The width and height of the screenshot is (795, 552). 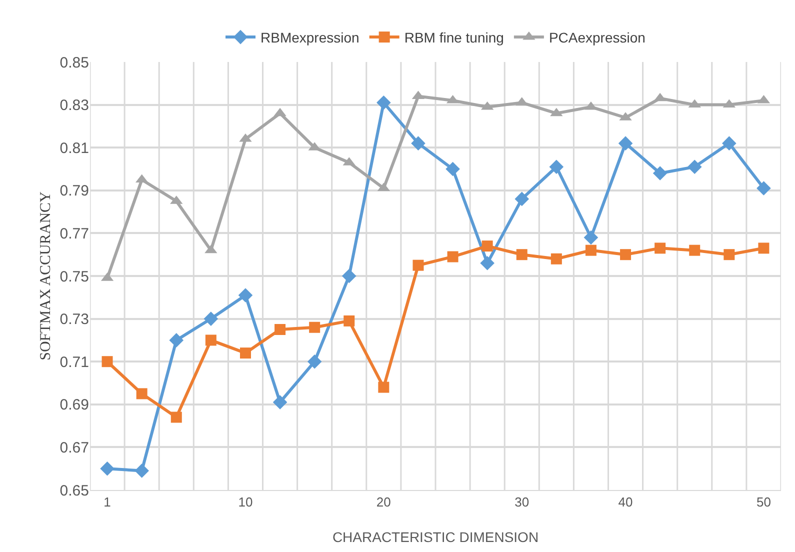 I want to click on y-tick-label: 0.81, so click(x=74, y=148).